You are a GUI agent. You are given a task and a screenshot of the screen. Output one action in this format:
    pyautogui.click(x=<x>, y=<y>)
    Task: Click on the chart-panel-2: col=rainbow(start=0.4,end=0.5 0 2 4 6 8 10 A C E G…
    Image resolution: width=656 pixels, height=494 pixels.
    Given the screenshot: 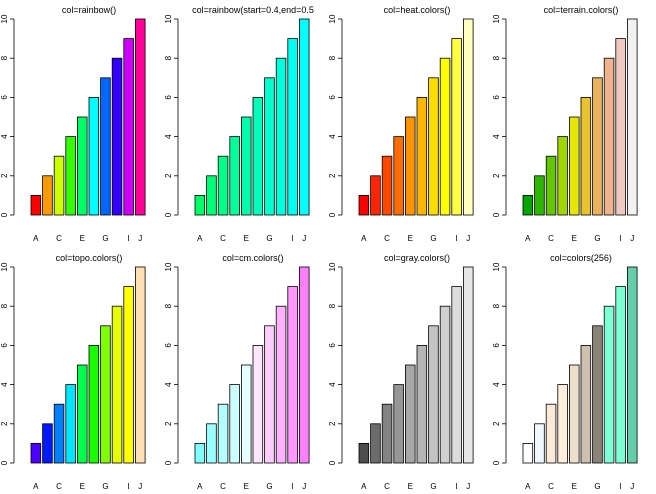 What is the action you would take?
    pyautogui.click(x=239, y=124)
    